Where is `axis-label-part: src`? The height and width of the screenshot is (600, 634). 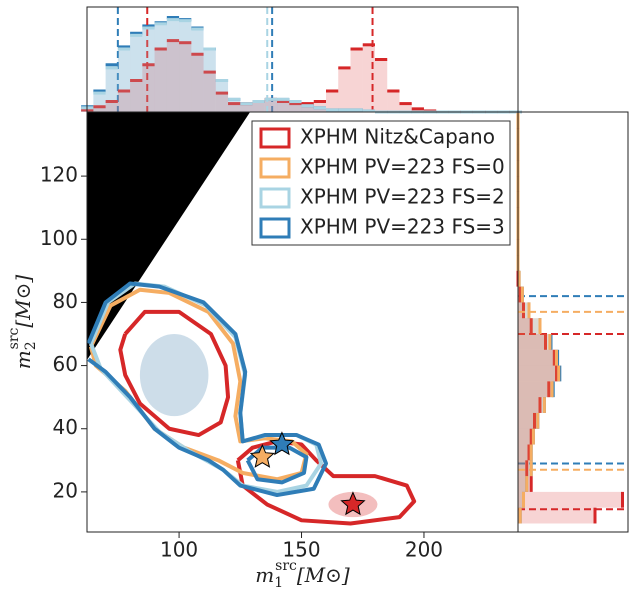
axis-label-part: src is located at coordinates (286, 566).